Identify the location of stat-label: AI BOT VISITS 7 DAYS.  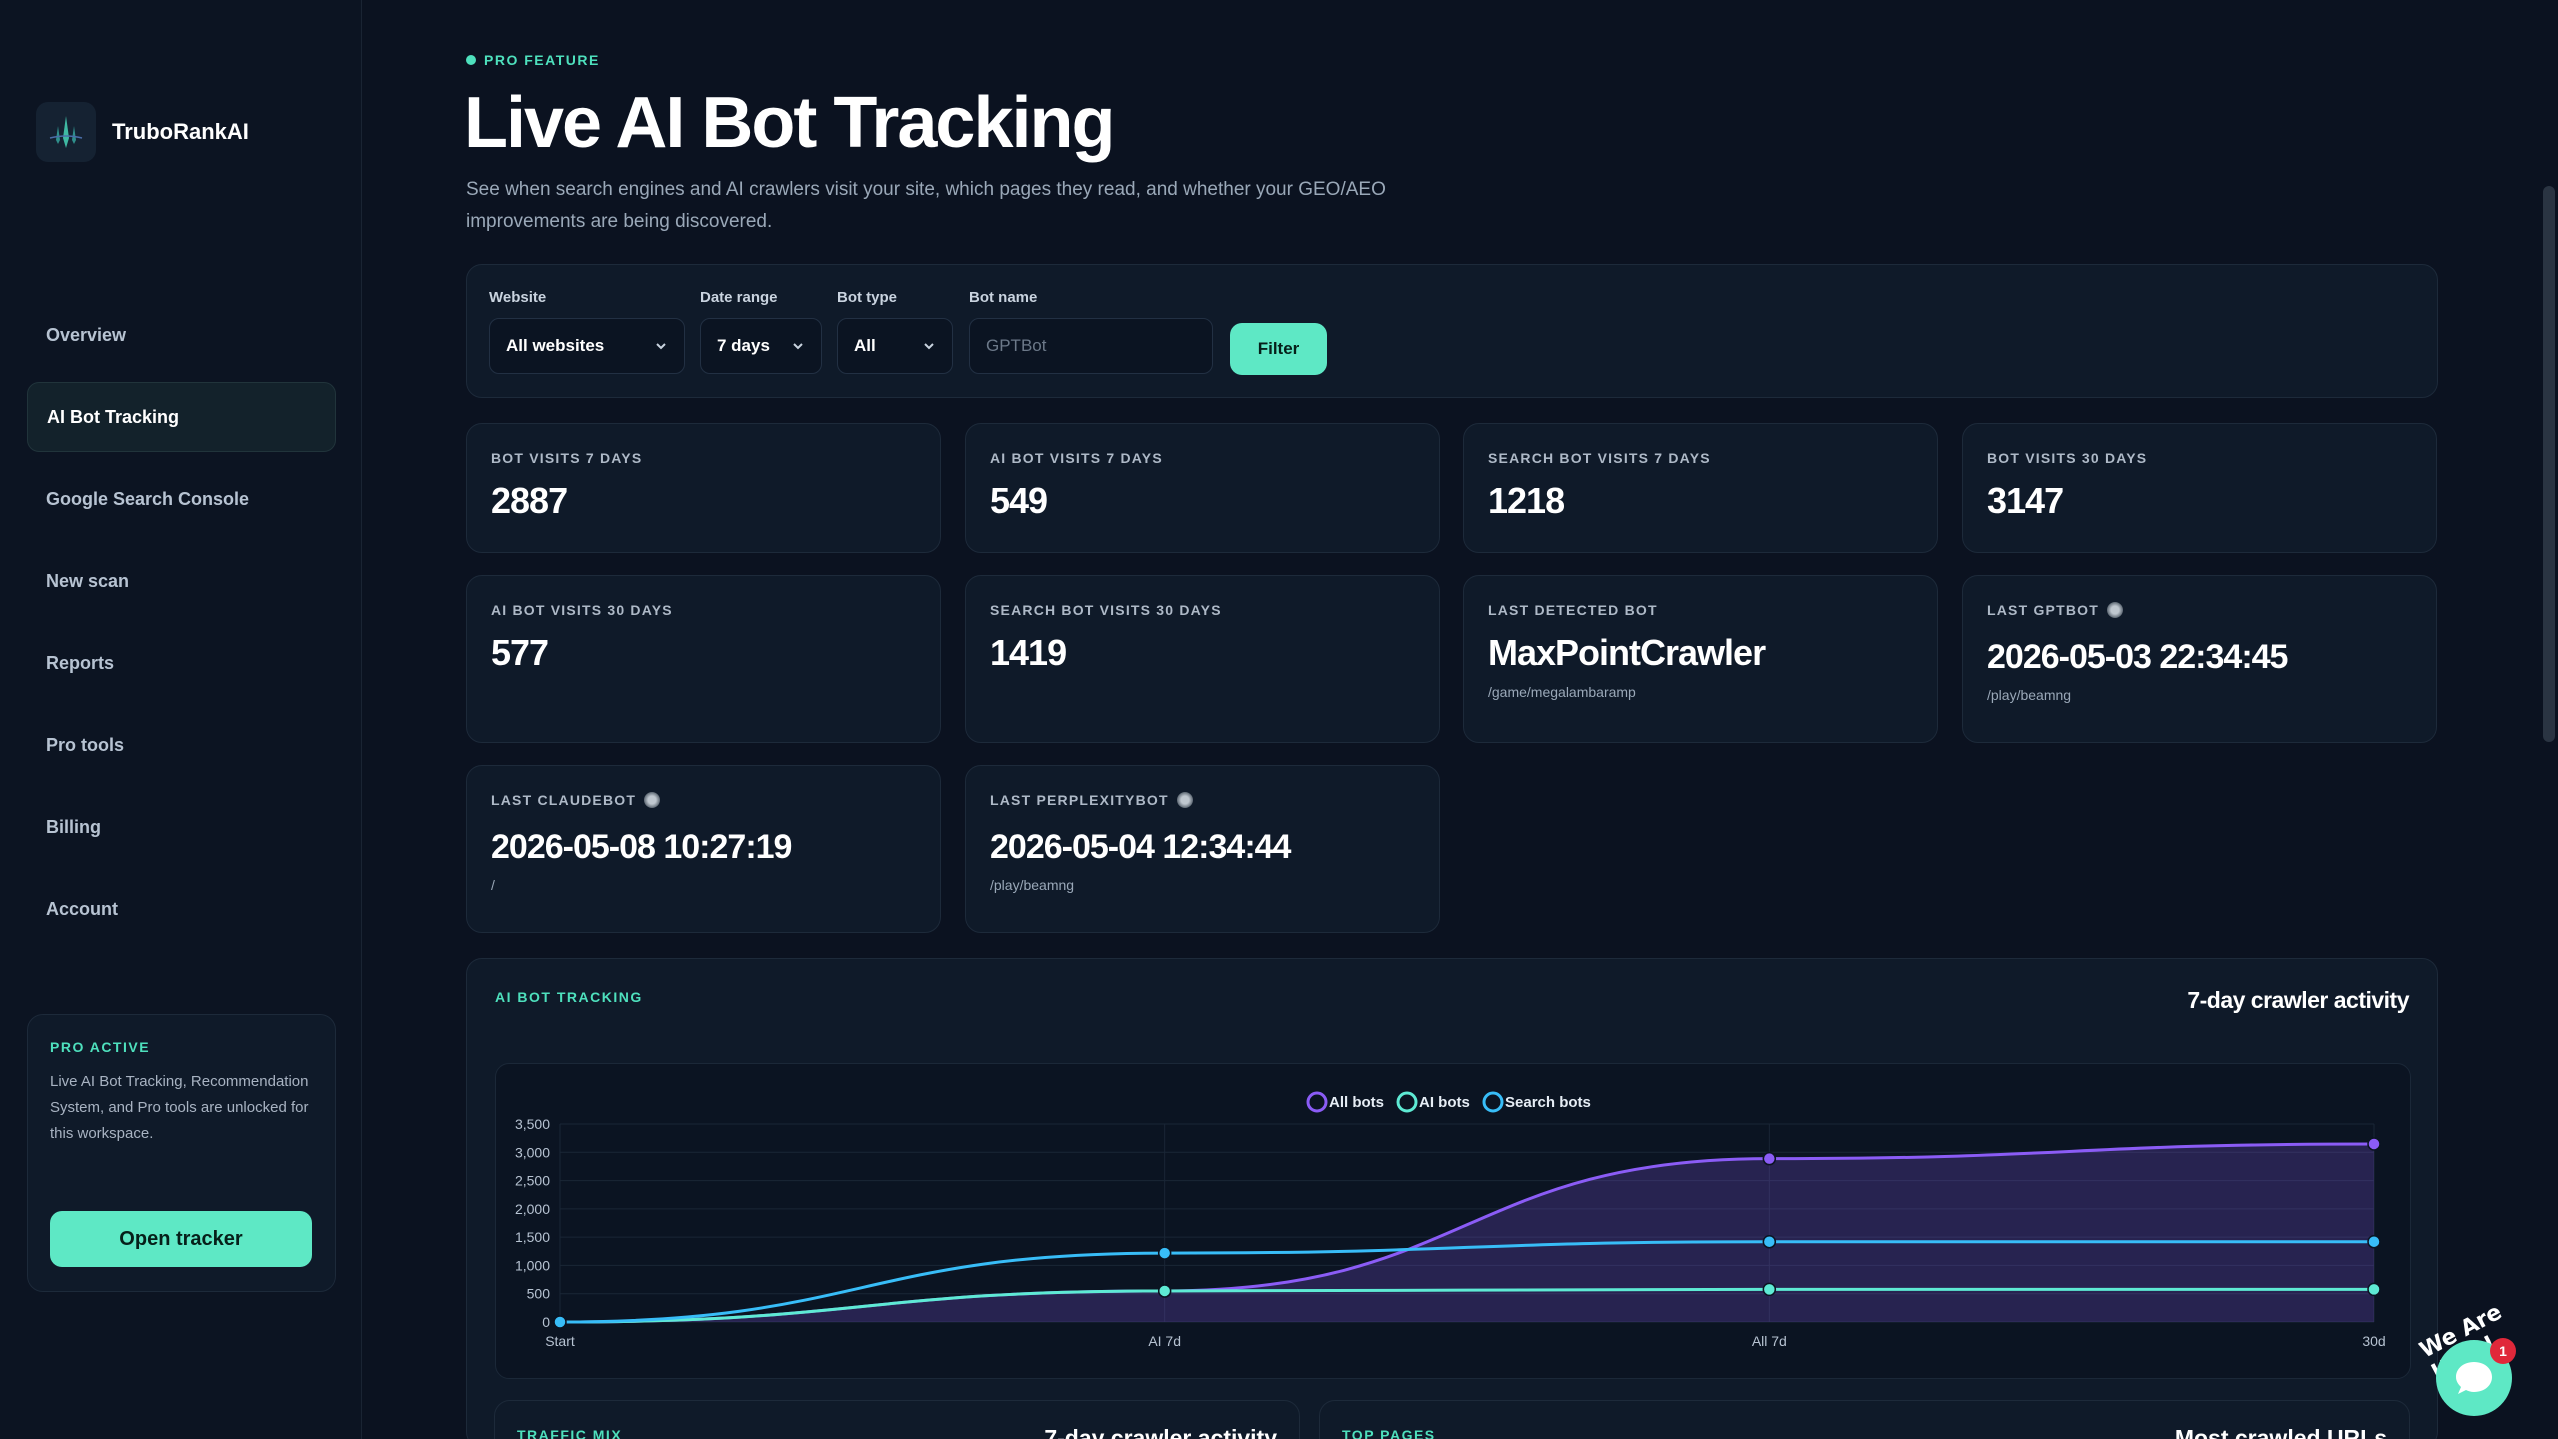
(1076, 458).